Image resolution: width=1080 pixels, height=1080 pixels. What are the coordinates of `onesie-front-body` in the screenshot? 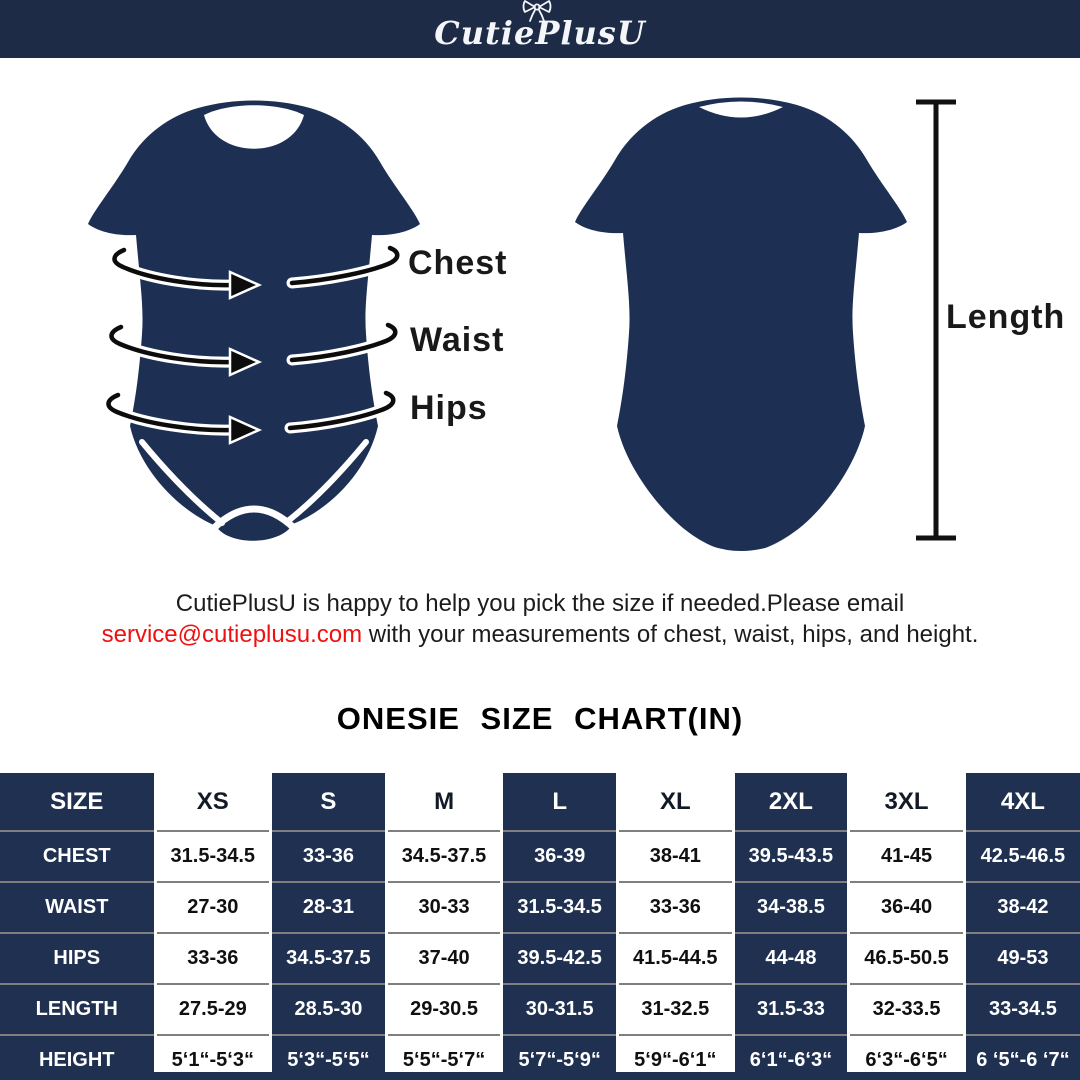 It's located at (254, 320).